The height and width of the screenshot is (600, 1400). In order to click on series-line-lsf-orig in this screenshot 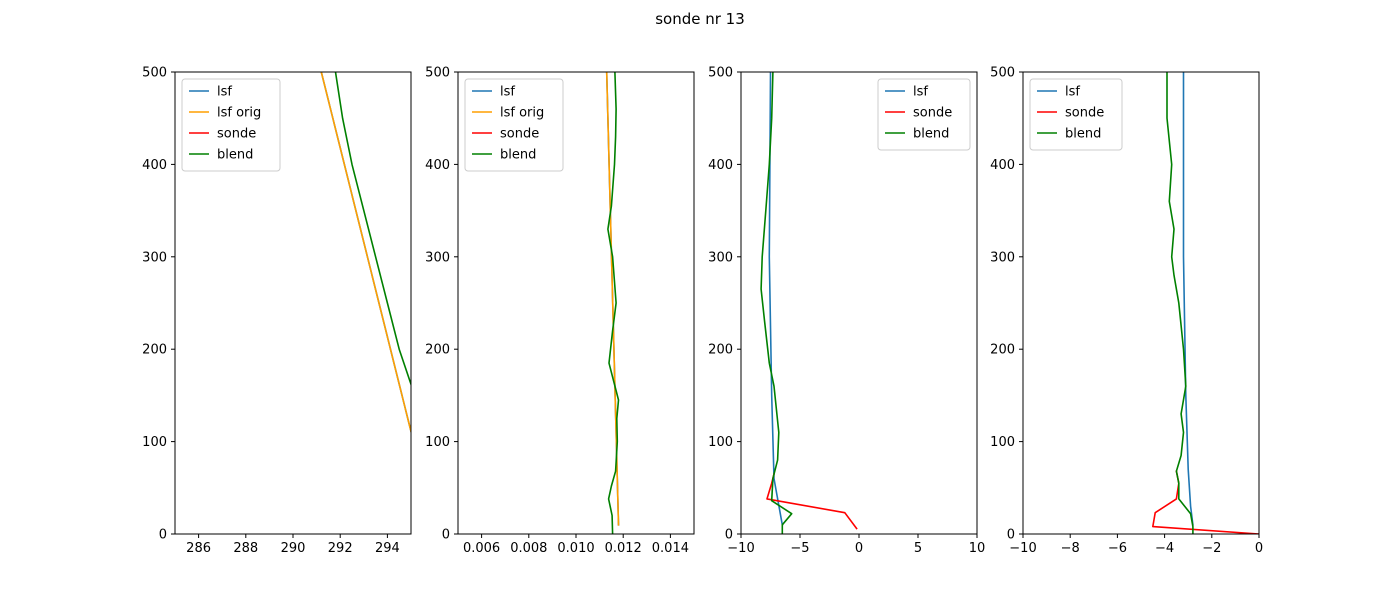, I will do `click(366, 251)`.